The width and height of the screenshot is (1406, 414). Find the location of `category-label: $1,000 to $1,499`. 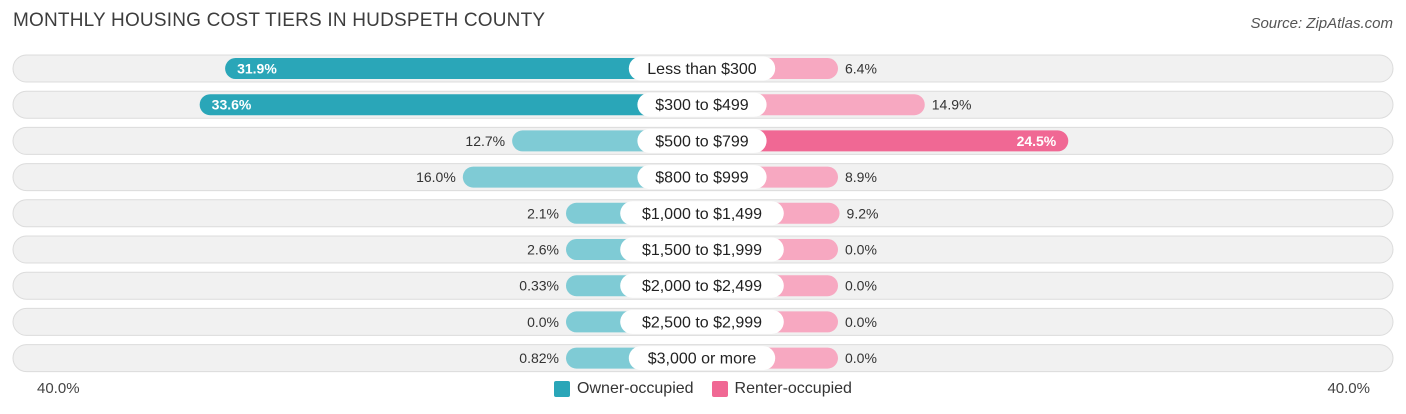

category-label: $1,000 to $1,499 is located at coordinates (702, 214).